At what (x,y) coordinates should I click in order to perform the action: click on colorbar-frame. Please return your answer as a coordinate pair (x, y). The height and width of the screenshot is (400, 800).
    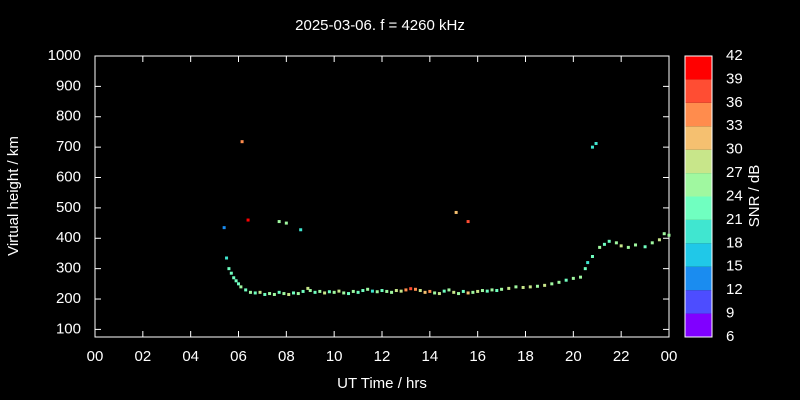
    Looking at the image, I should click on (698, 196).